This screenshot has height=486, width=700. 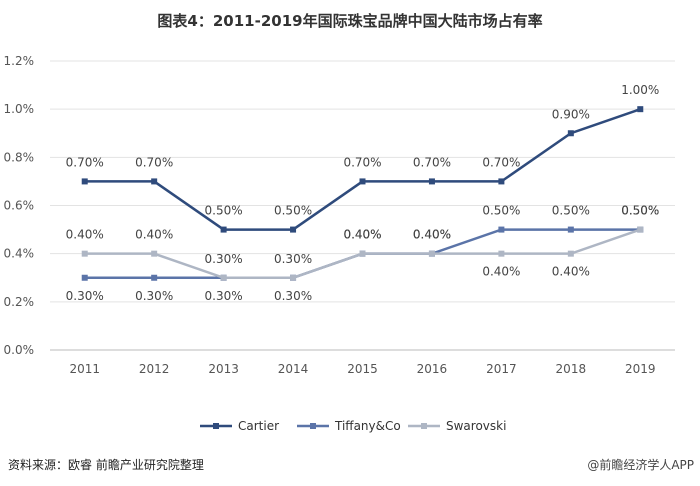 What do you see at coordinates (223, 369) in the screenshot?
I see `x-tick-label: 2013` at bounding box center [223, 369].